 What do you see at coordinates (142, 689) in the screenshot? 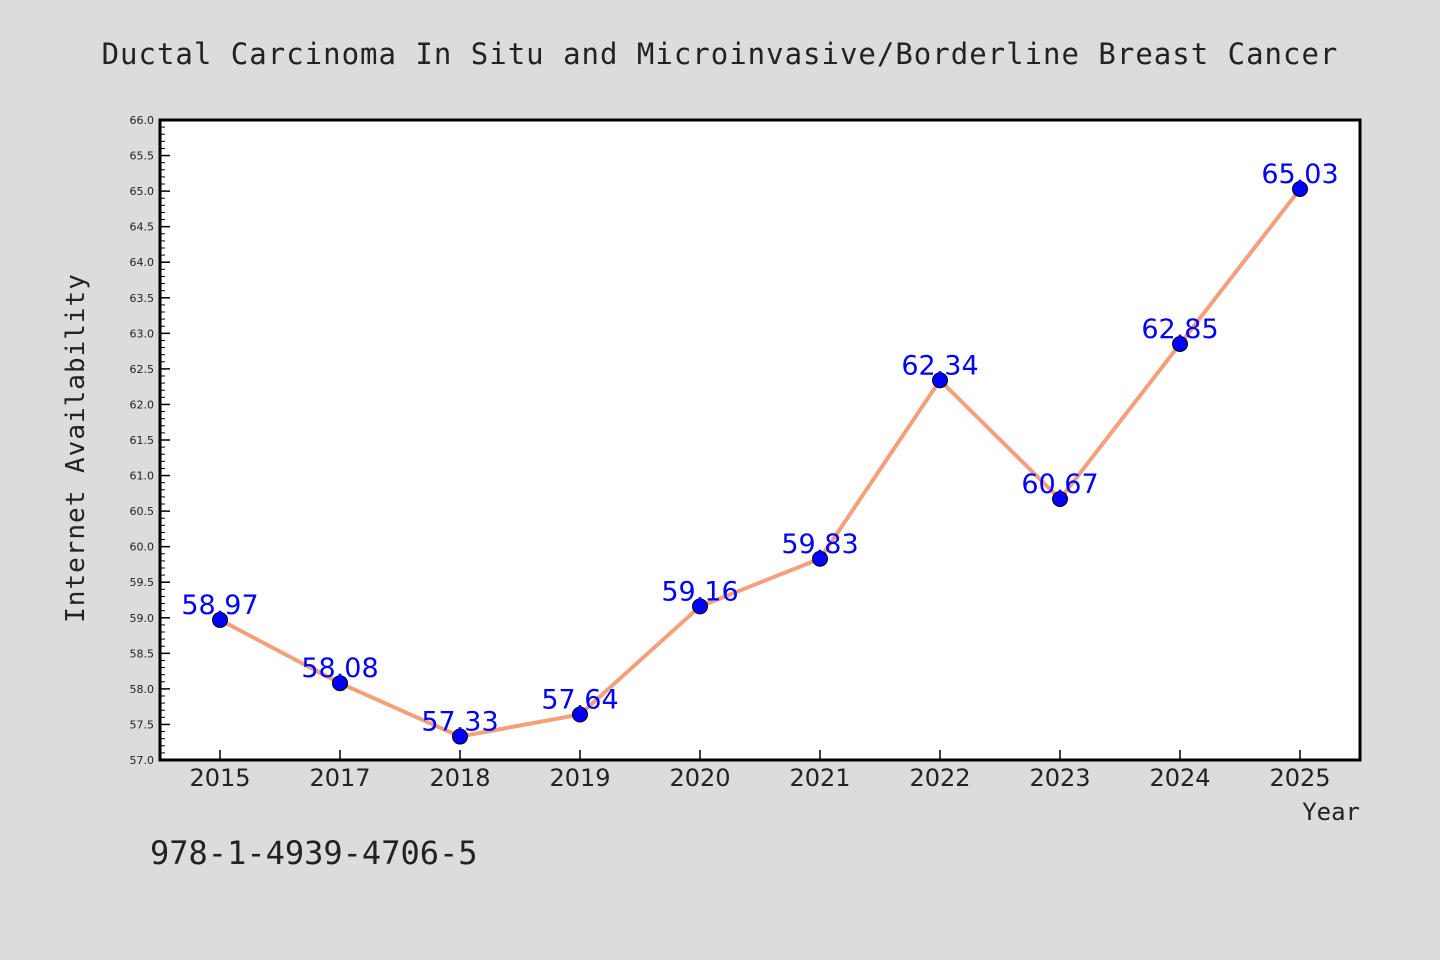
I see `y-tick-label: 58.0` at bounding box center [142, 689].